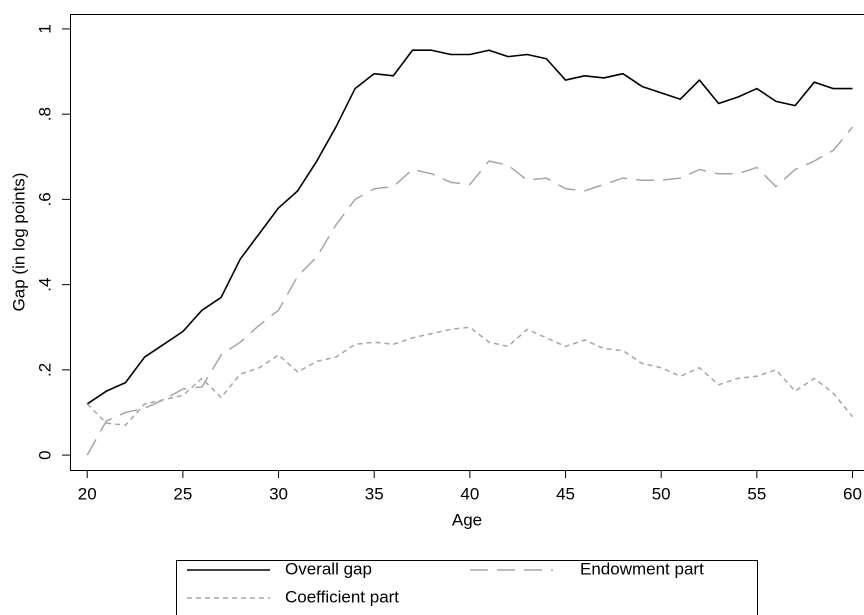 The image size is (864, 615). I want to click on y-tick-label: 0, so click(44, 454).